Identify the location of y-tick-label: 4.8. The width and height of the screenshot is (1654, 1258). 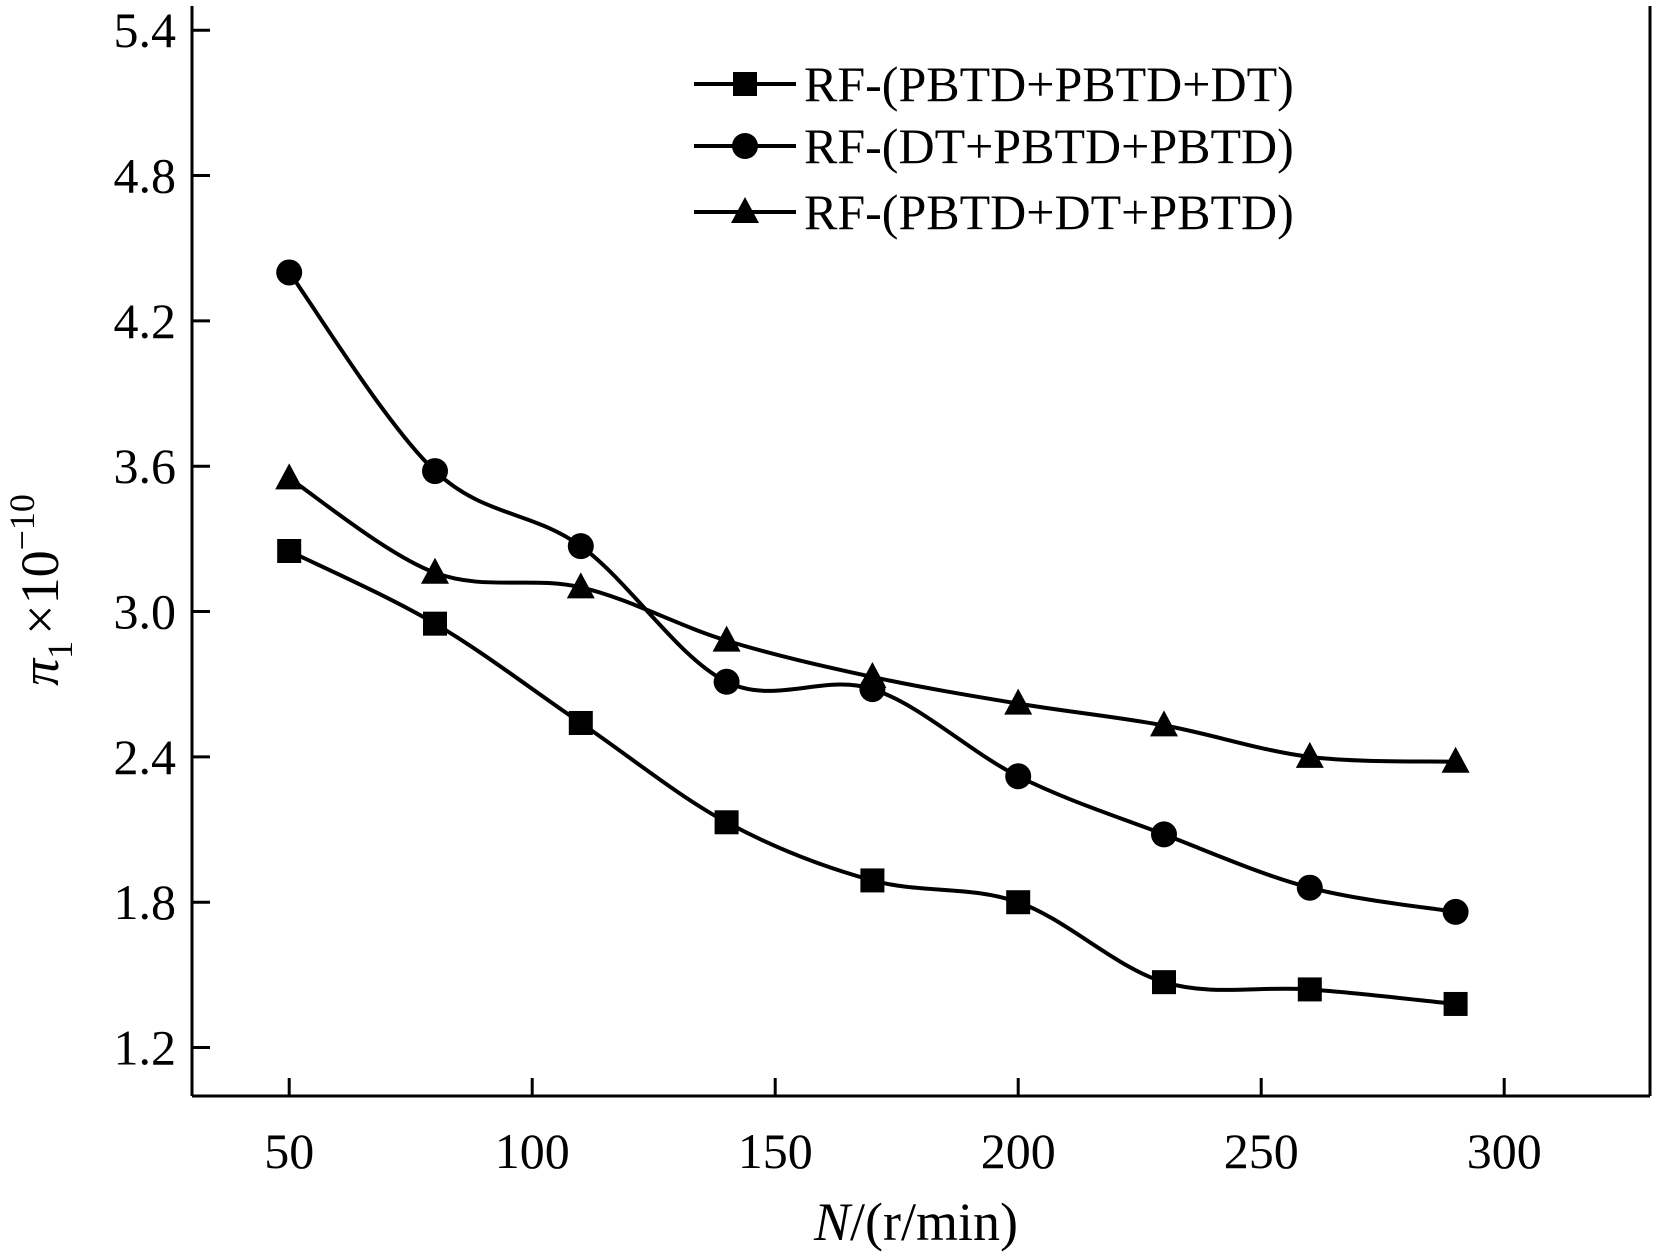
(145, 176).